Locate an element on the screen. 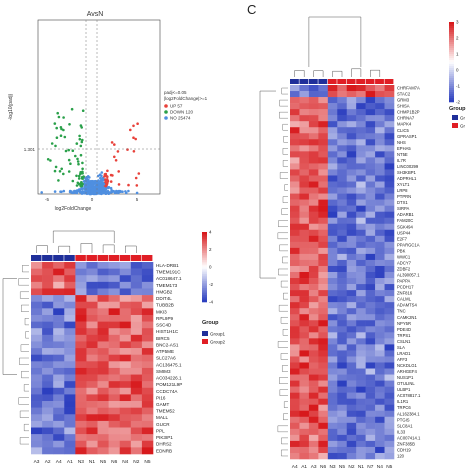  small-heatmap-cells is located at coordinates (92, 358).